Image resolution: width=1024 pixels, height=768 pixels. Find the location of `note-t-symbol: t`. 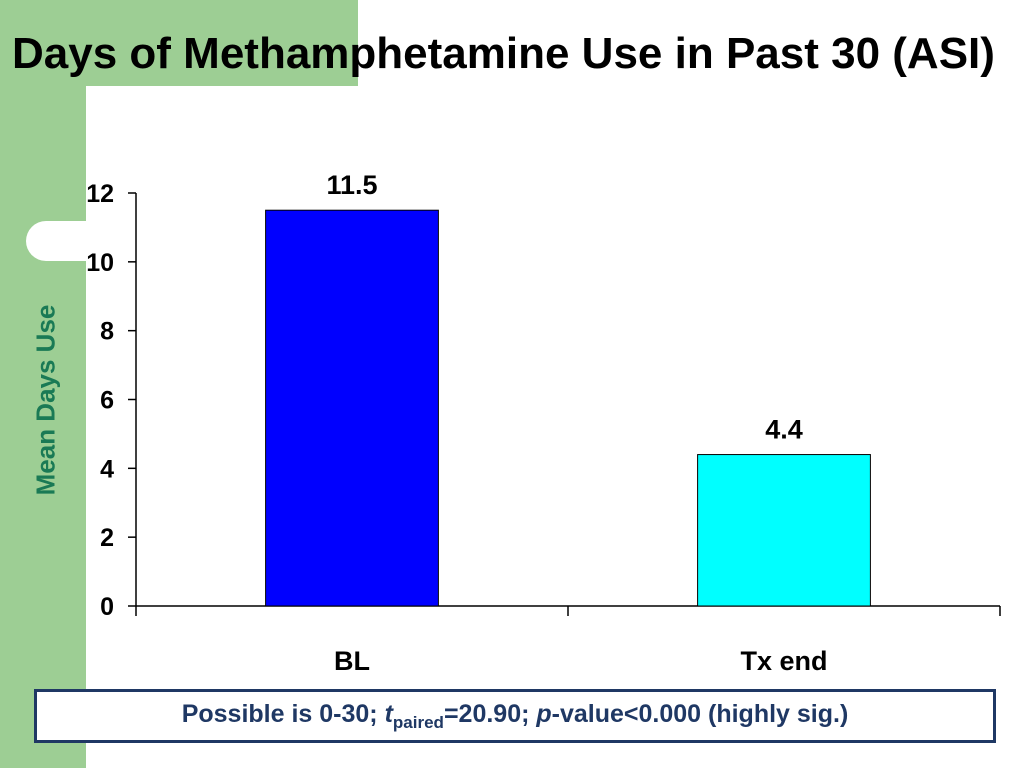

note-t-symbol: t is located at coordinates (388, 713).